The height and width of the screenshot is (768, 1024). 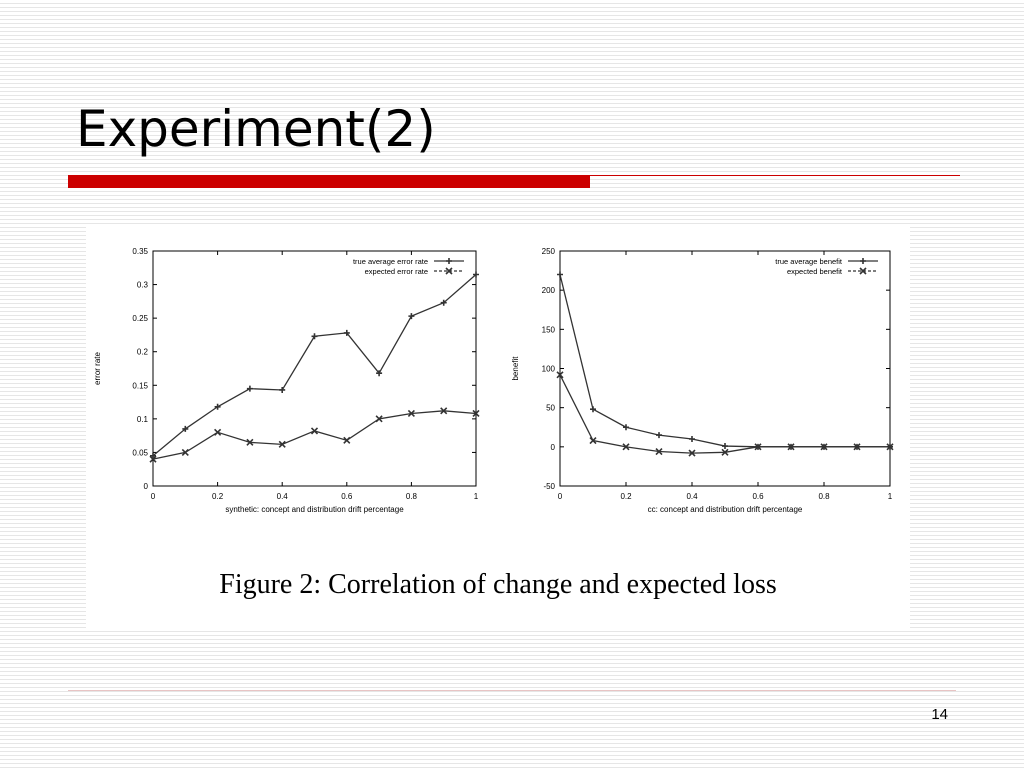 What do you see at coordinates (140, 318) in the screenshot?
I see `y-tick-label: 0.25` at bounding box center [140, 318].